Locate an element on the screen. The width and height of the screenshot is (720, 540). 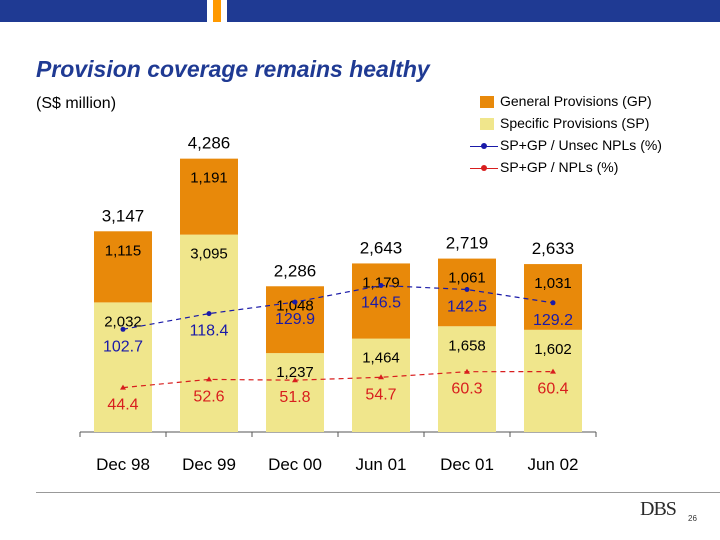
unit-label: (S$ million) is located at coordinates (76, 103).